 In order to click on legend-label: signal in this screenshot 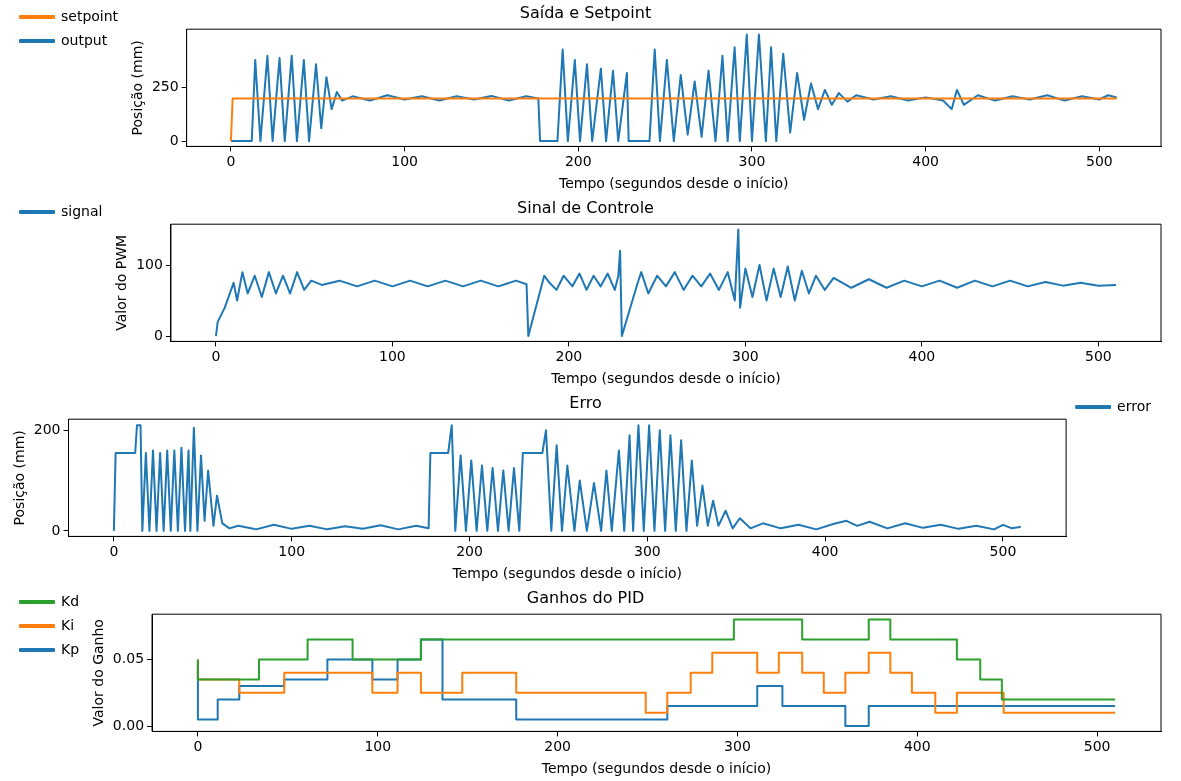, I will do `click(82, 210)`.